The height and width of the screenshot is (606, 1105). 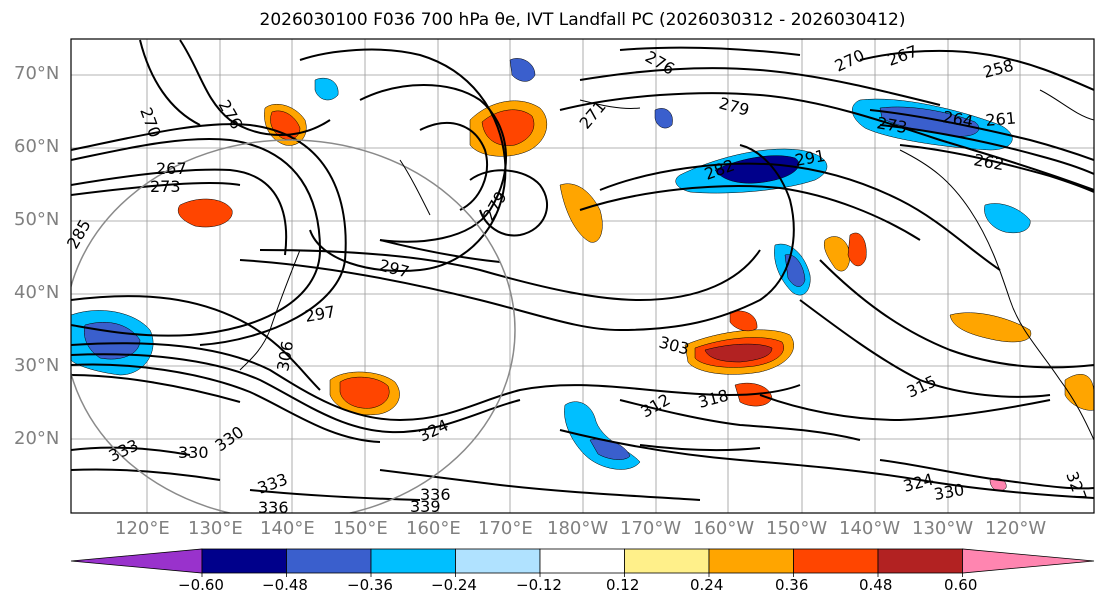 What do you see at coordinates (37, 292) in the screenshot?
I see `lat-label: 40°N` at bounding box center [37, 292].